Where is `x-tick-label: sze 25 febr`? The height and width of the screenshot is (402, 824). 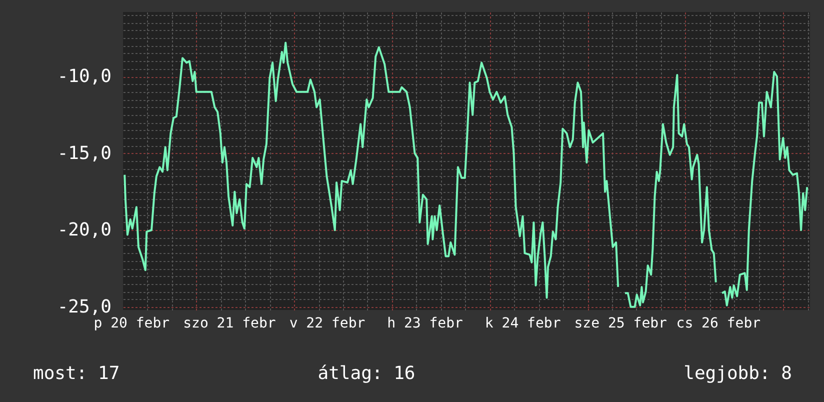
x-tick-label: sze 25 febr is located at coordinates (620, 324).